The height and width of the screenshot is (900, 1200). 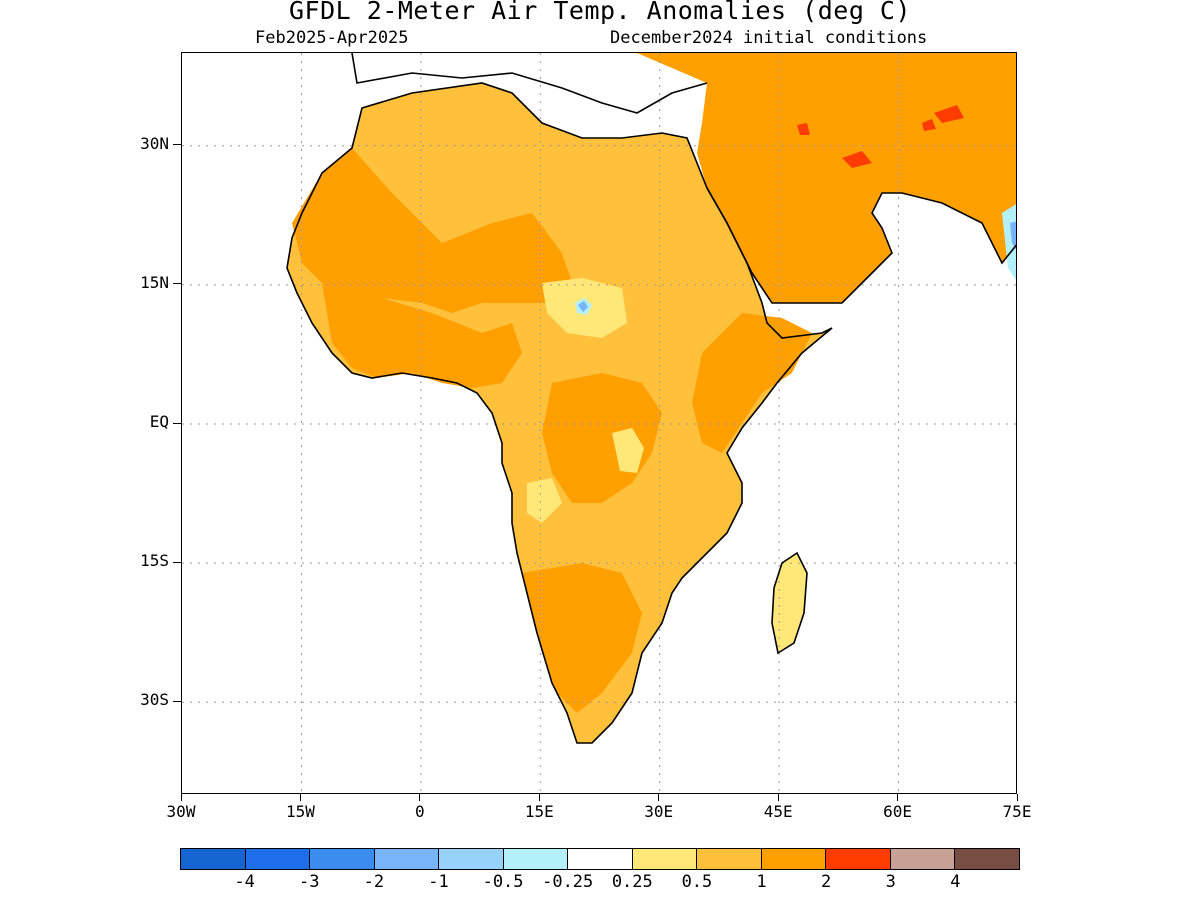 What do you see at coordinates (826, 178) in the screenshot?
I see `arabia-anomaly-region` at bounding box center [826, 178].